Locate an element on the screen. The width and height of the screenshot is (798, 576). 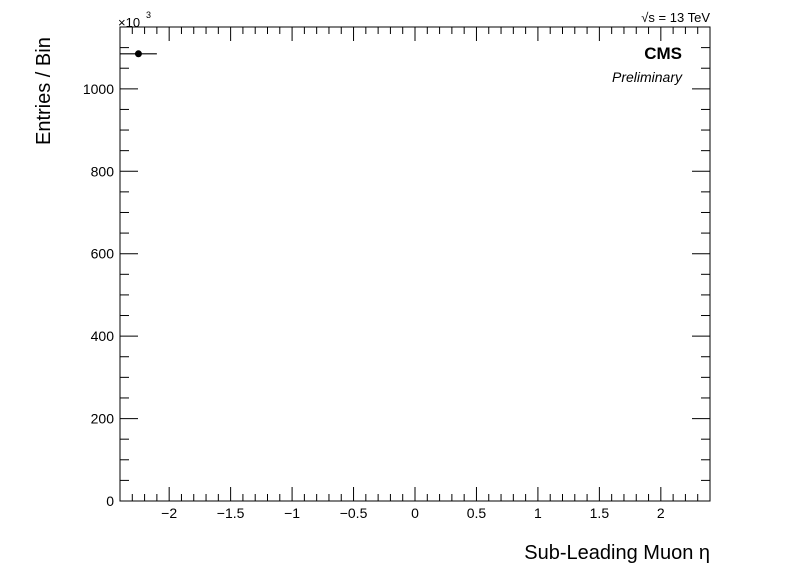
x-tick-label: −0.5 is located at coordinates (354, 513).